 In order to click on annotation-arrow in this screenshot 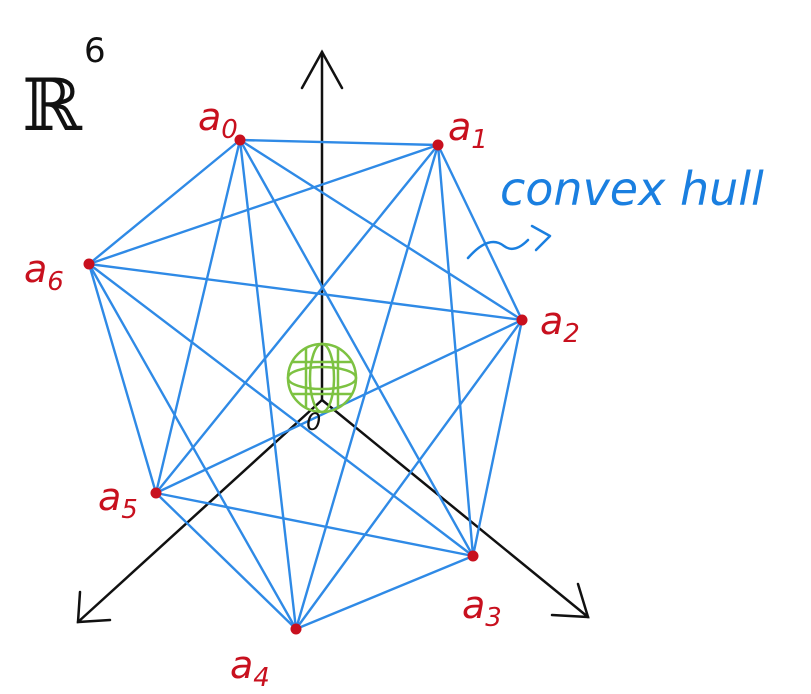, I will do `click(498, 249)`.